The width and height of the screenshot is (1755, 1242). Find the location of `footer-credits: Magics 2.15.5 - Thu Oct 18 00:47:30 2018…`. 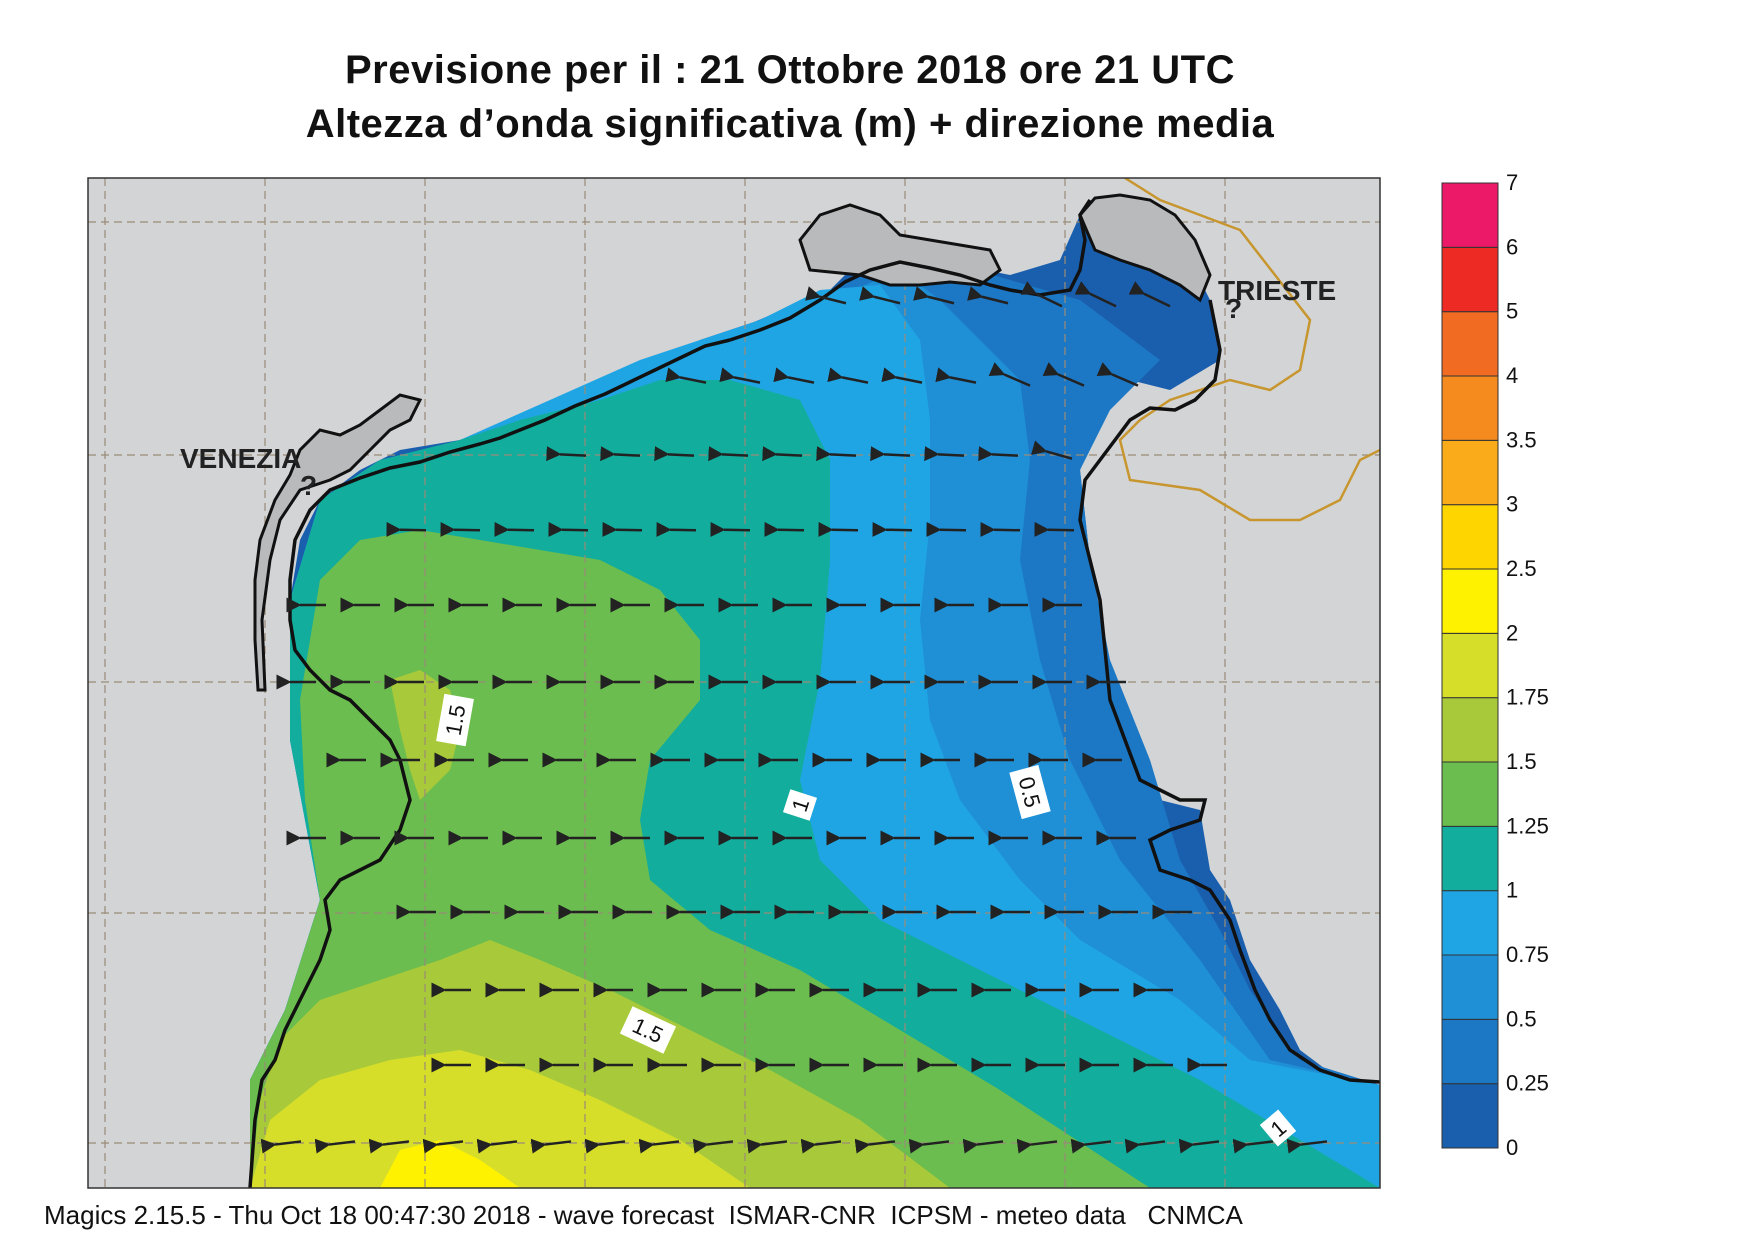

footer-credits: Magics 2.15.5 - Thu Oct 18 00:47:30 2018… is located at coordinates (643, 1215).